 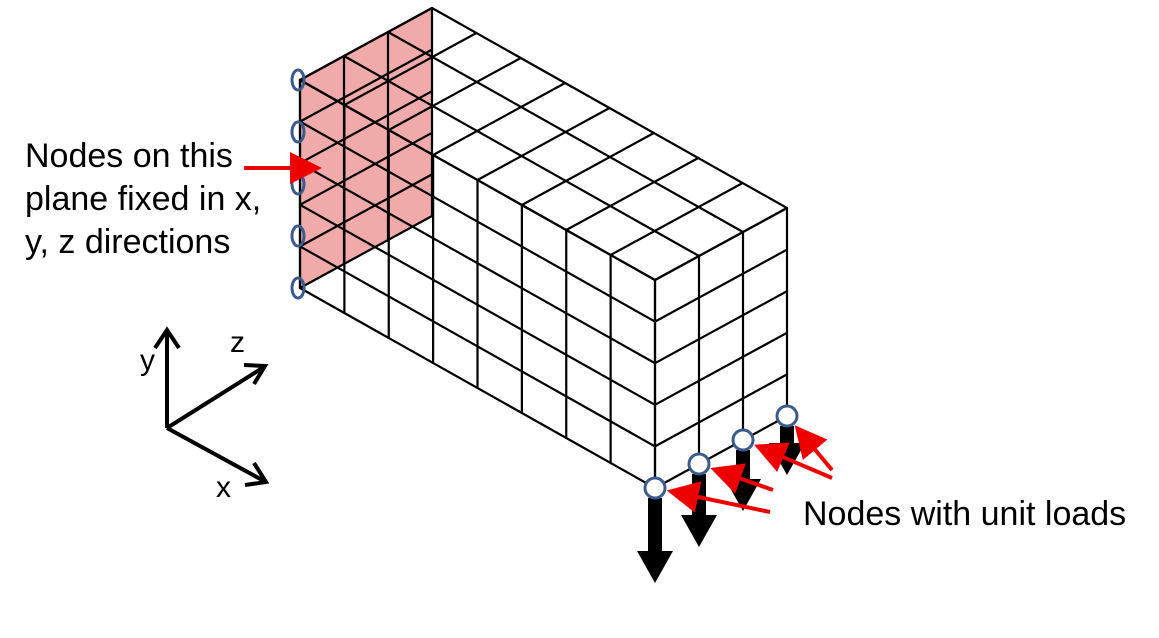 What do you see at coordinates (257, 474) in the screenshot?
I see `x-axis-arrowhead` at bounding box center [257, 474].